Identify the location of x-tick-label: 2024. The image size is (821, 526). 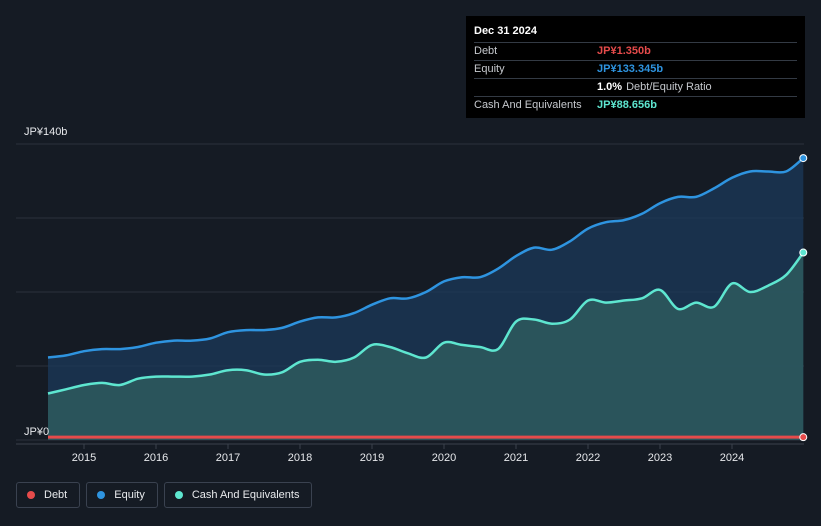
(732, 458).